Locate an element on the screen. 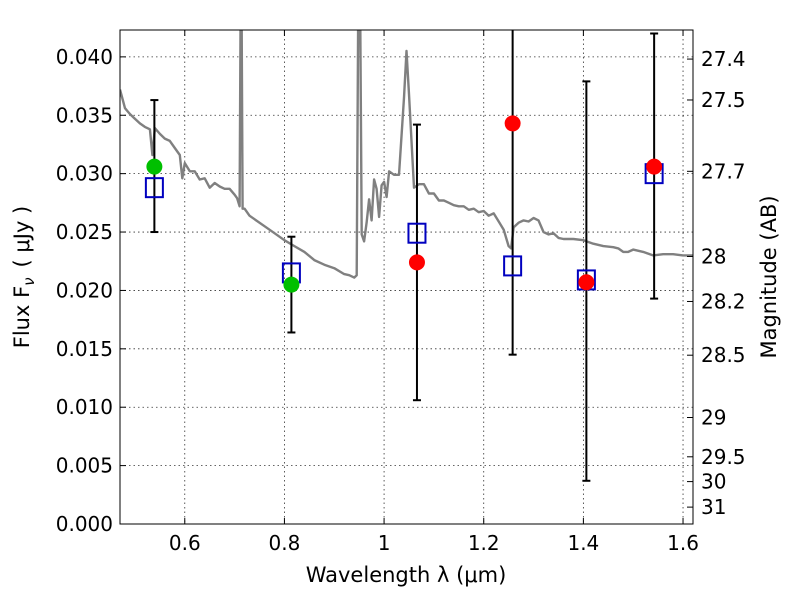 The width and height of the screenshot is (800, 600). y-tick-label: 0.035 is located at coordinates (84, 115).